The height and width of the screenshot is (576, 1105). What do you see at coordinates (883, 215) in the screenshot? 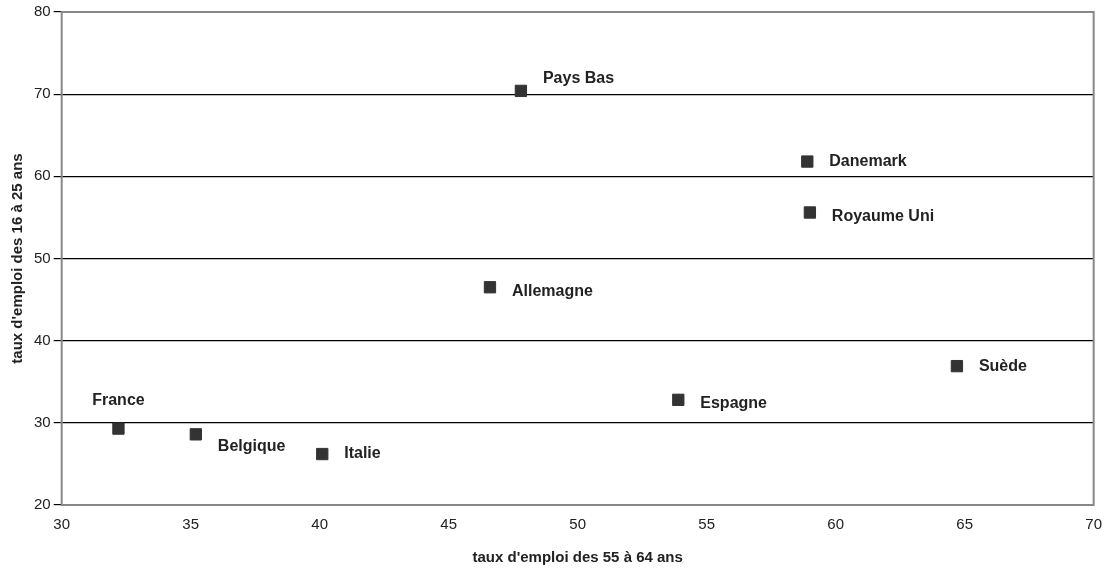
I see `annotation: Royaume Uni` at bounding box center [883, 215].